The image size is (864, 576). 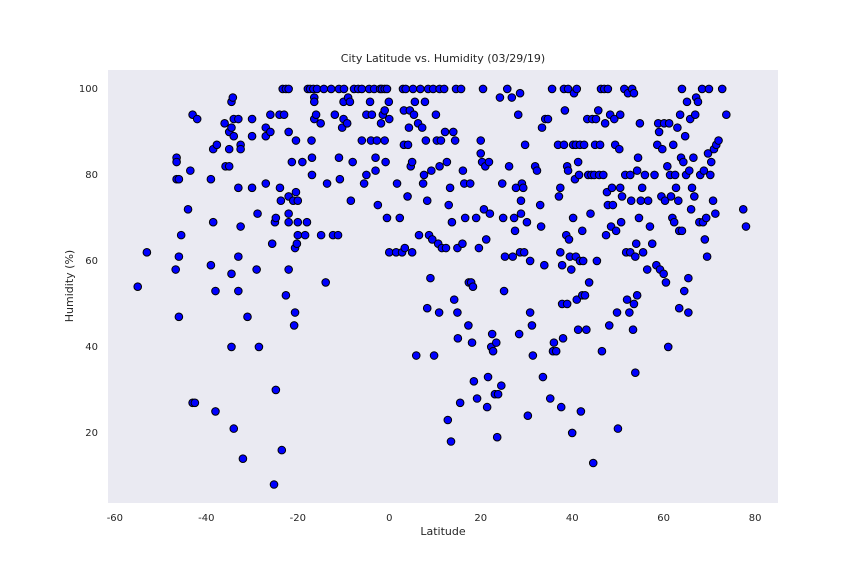 I want to click on y-tick-label: 100, so click(x=88, y=89).